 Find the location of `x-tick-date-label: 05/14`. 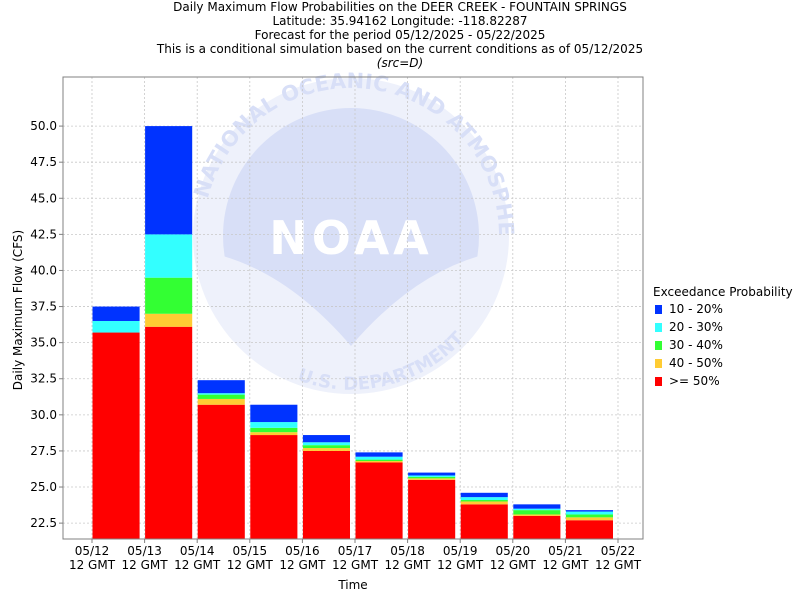

x-tick-date-label: 05/14 is located at coordinates (197, 551).